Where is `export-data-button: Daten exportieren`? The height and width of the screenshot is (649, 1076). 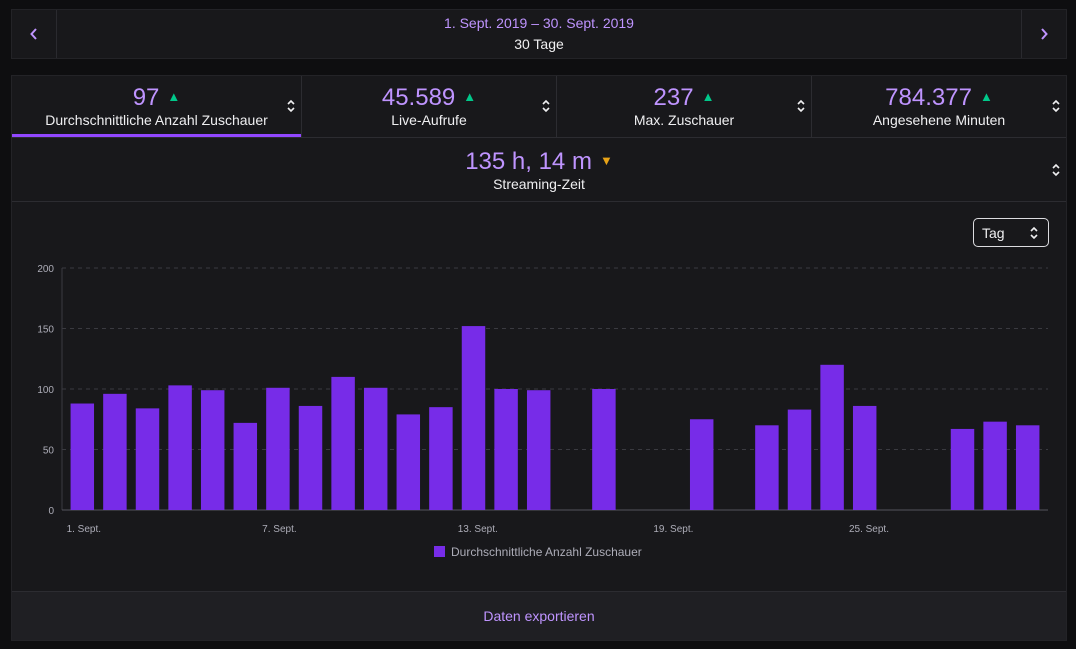
export-data-button: Daten exportieren is located at coordinates (539, 615).